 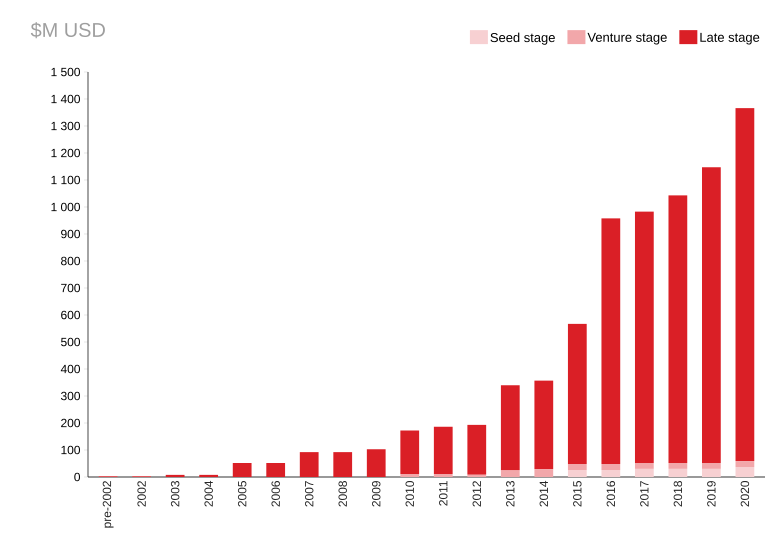 What do you see at coordinates (70, 315) in the screenshot?
I see `y-tick-label: 600` at bounding box center [70, 315].